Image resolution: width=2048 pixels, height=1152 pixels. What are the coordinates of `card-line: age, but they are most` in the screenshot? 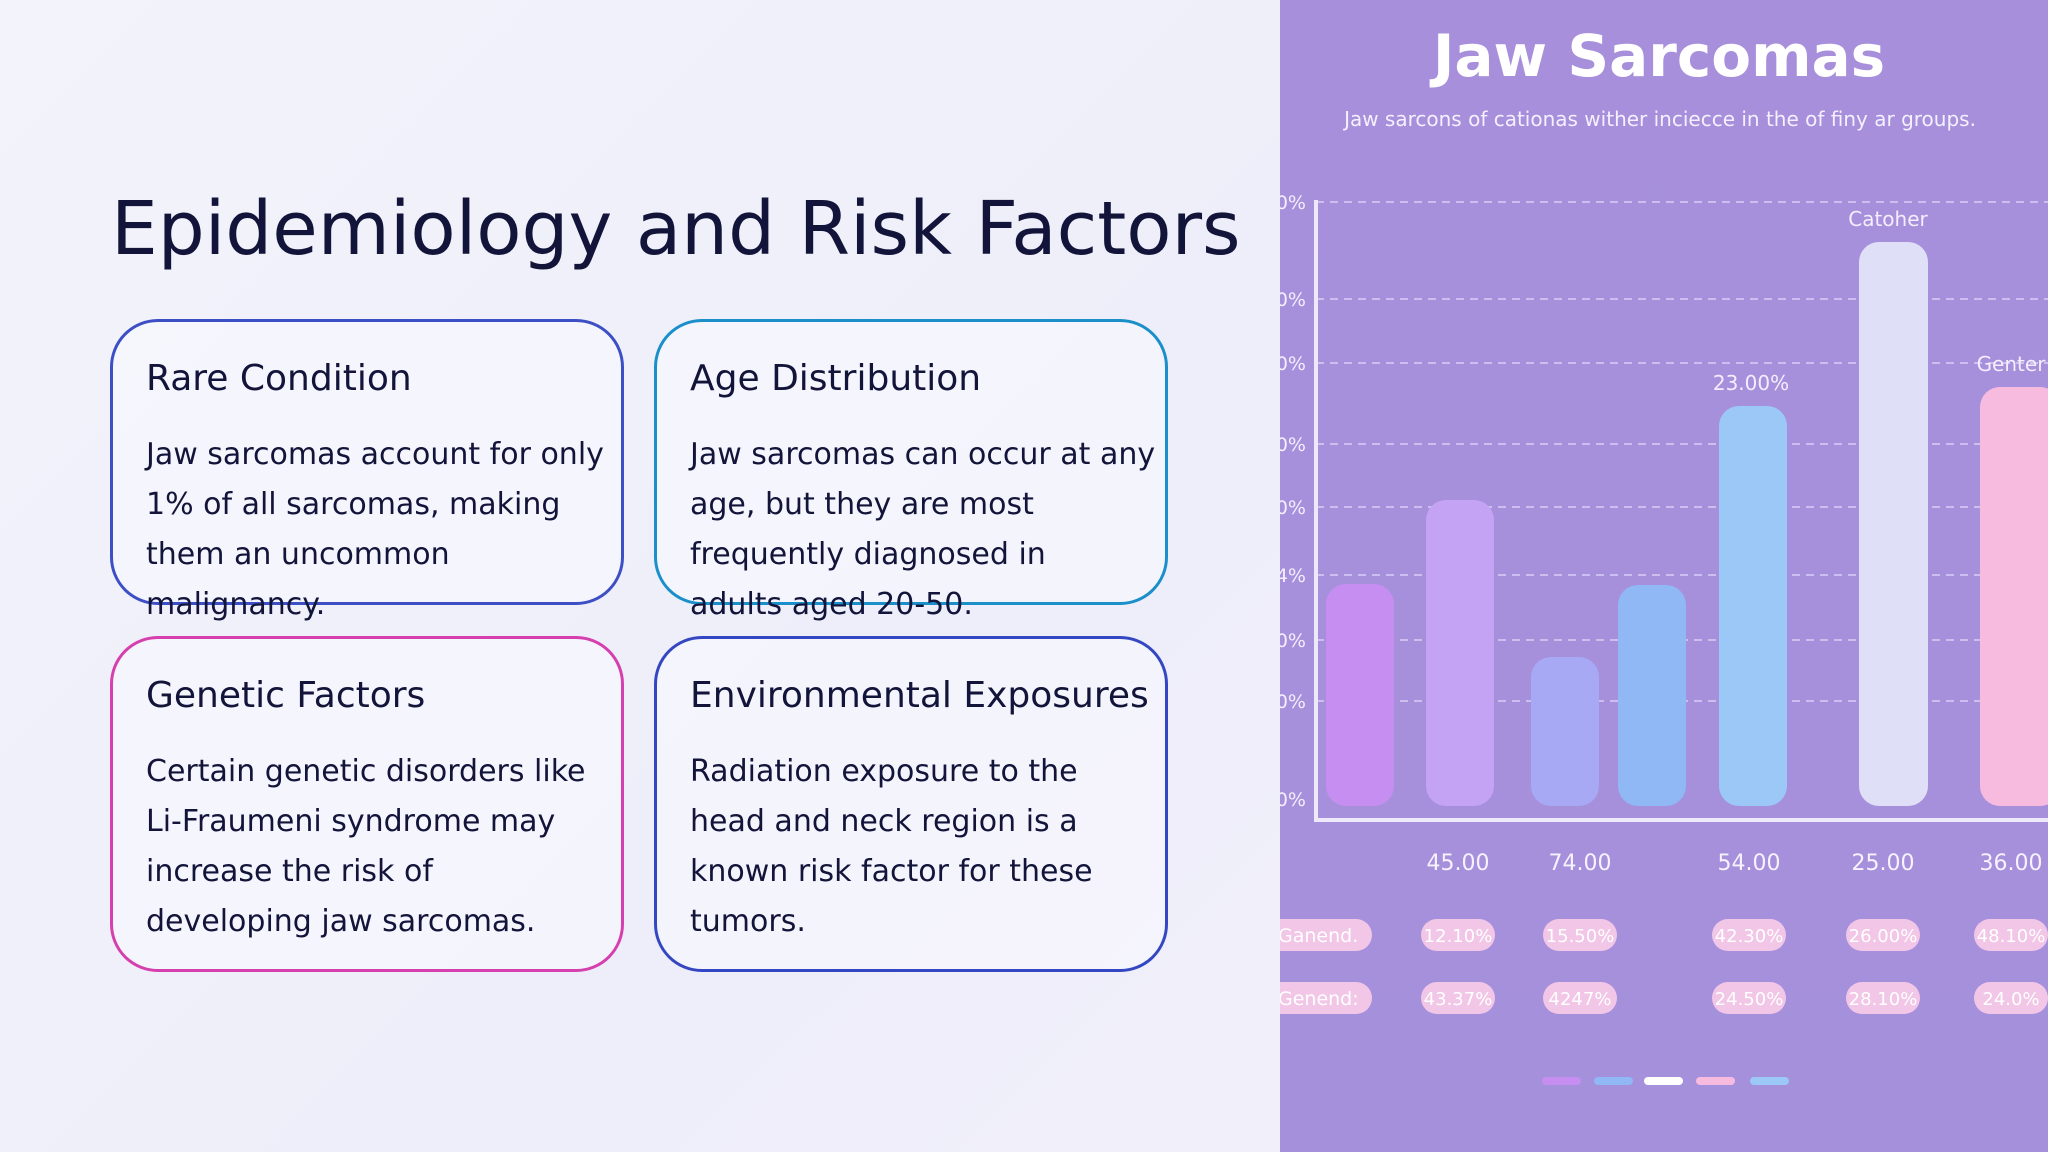 It's located at (862, 504).